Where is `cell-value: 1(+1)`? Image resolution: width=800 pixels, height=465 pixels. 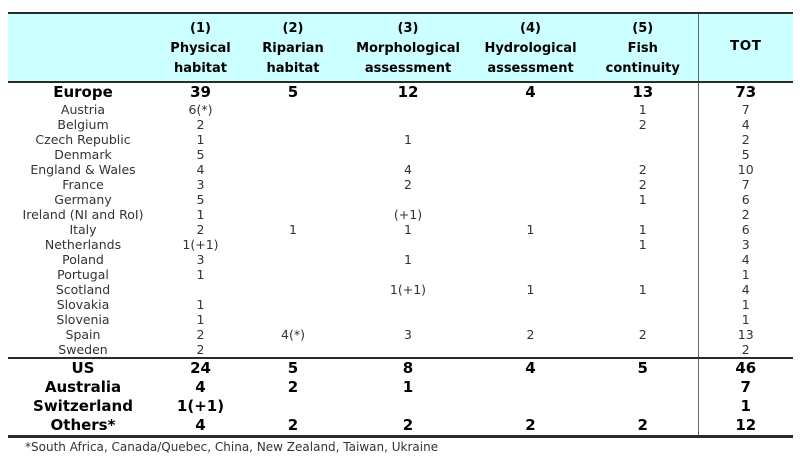 cell-value: 1(+1) is located at coordinates (408, 289).